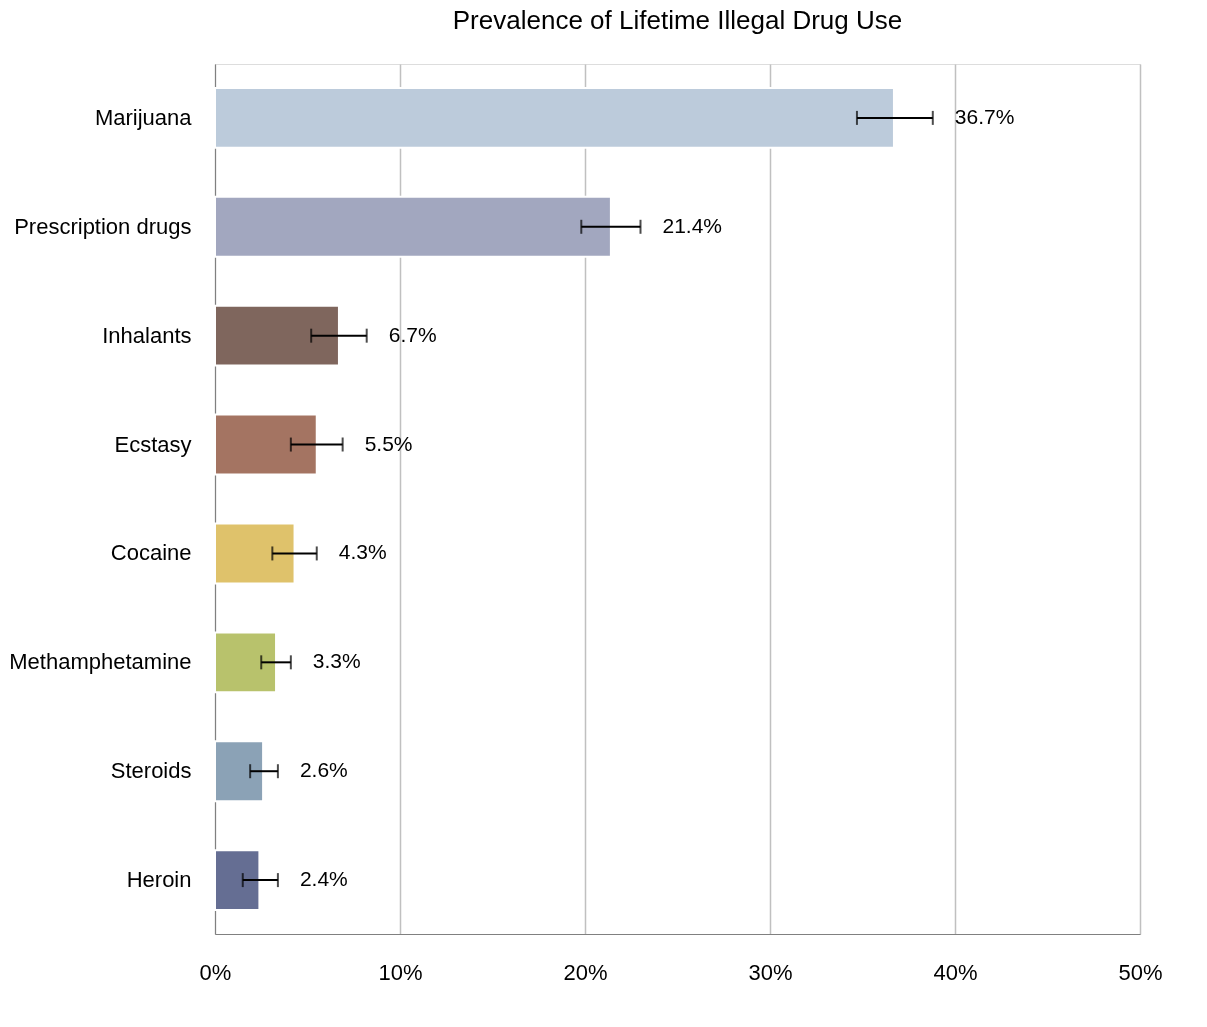  I want to click on x-tick-label: 0%, so click(215, 972).